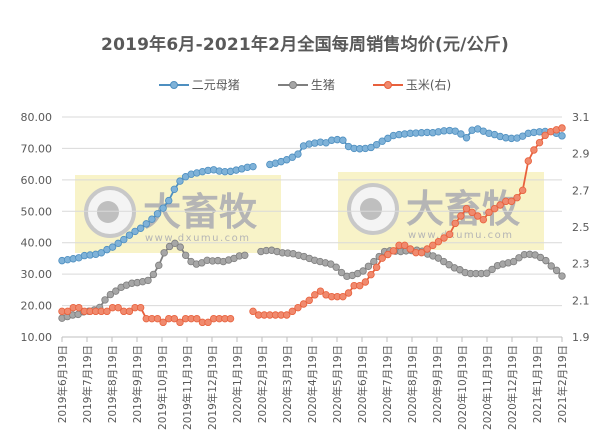  What do you see at coordinates (37, 117) in the screenshot?
I see `y-tick-label: 80.00` at bounding box center [37, 117].